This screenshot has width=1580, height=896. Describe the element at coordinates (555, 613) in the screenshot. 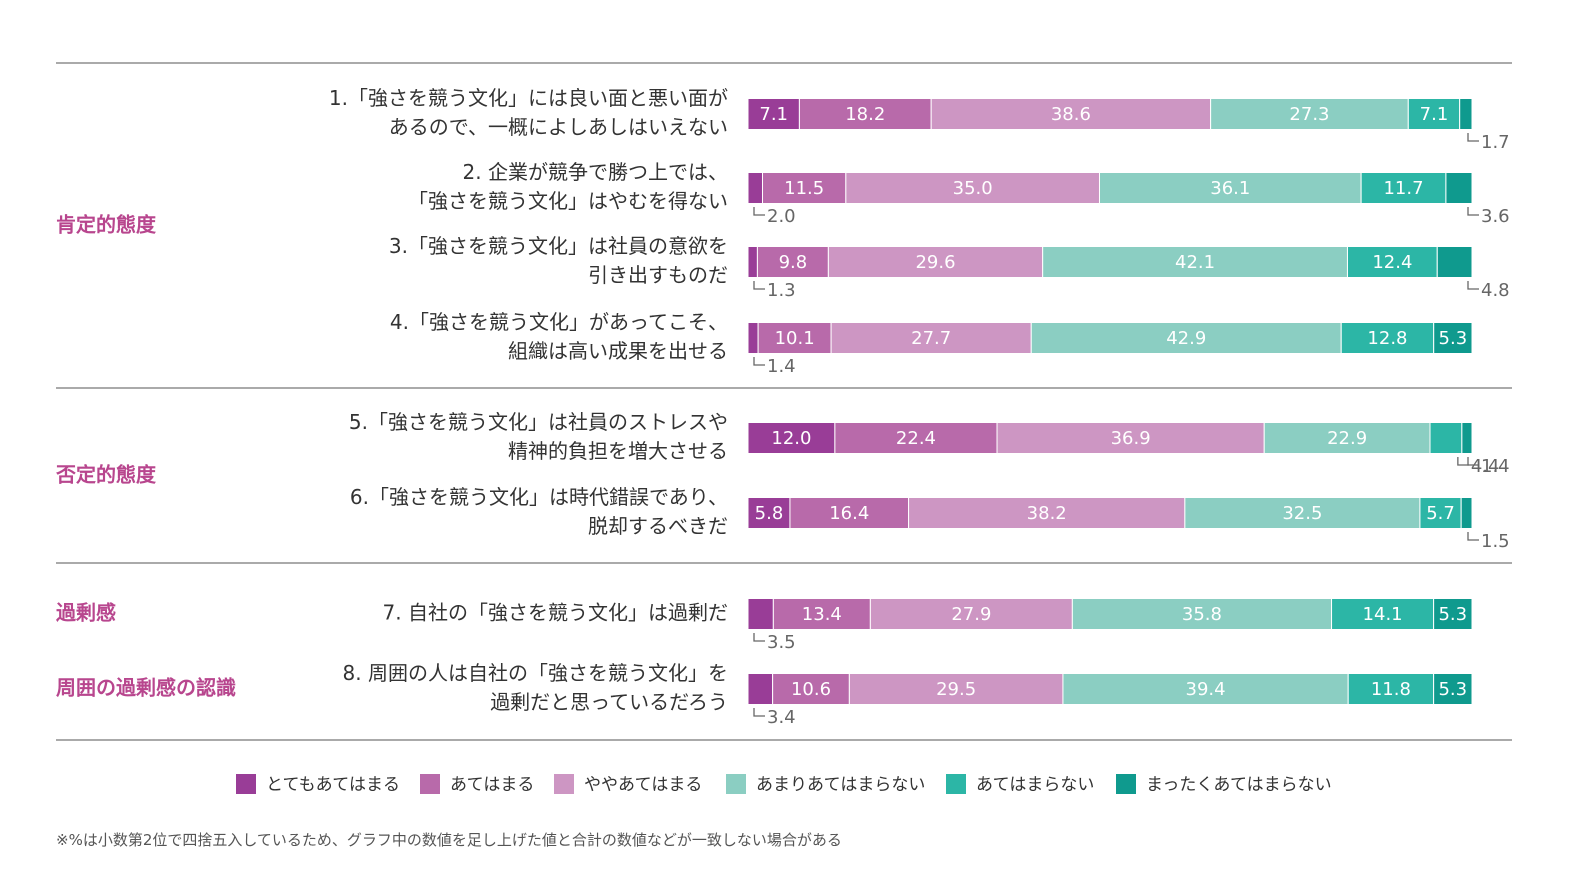

I see `row-label: 7. 自社の「強さを競う文化」は過剰だ` at that location.